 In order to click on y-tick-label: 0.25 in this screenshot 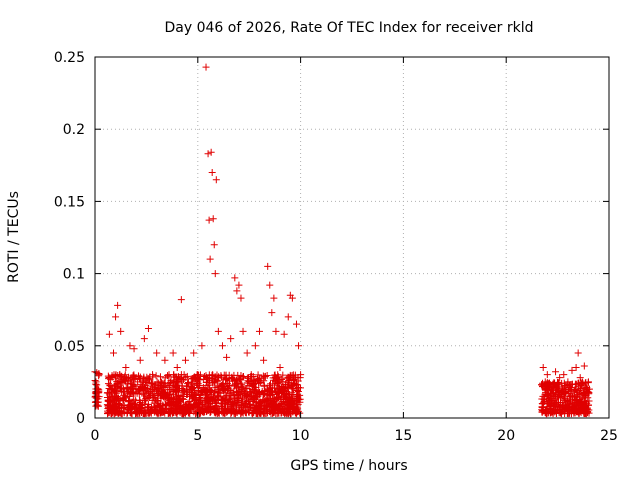, I will do `click(69, 58)`.